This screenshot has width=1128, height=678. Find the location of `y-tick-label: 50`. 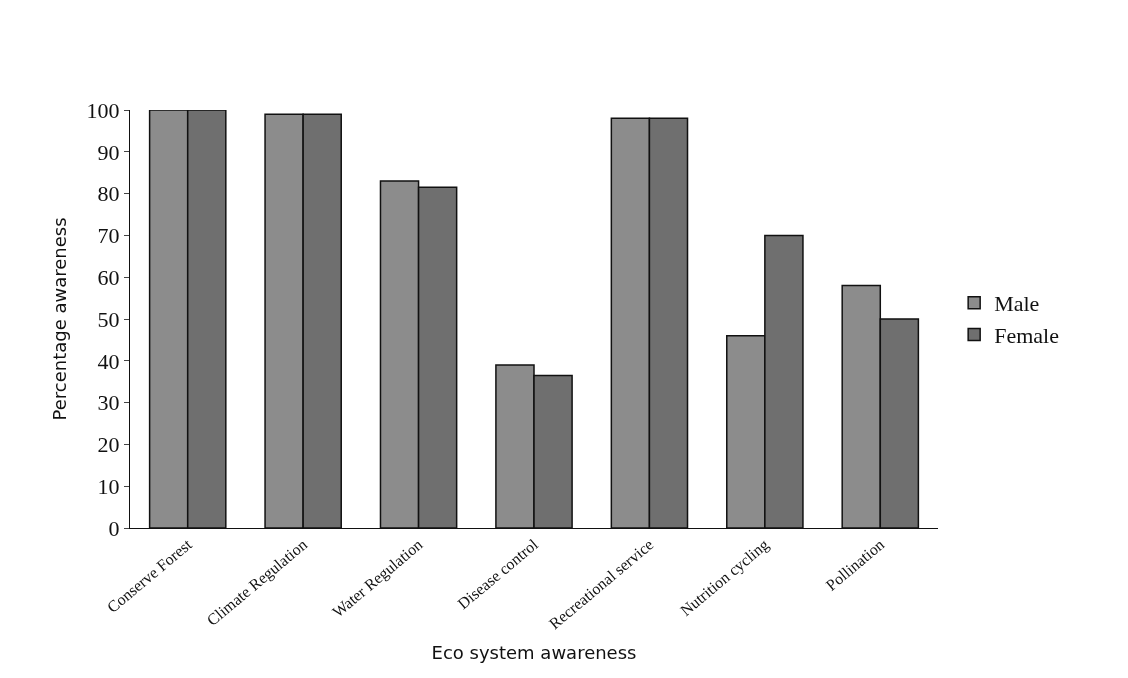

y-tick-label: 50 is located at coordinates (108, 319).